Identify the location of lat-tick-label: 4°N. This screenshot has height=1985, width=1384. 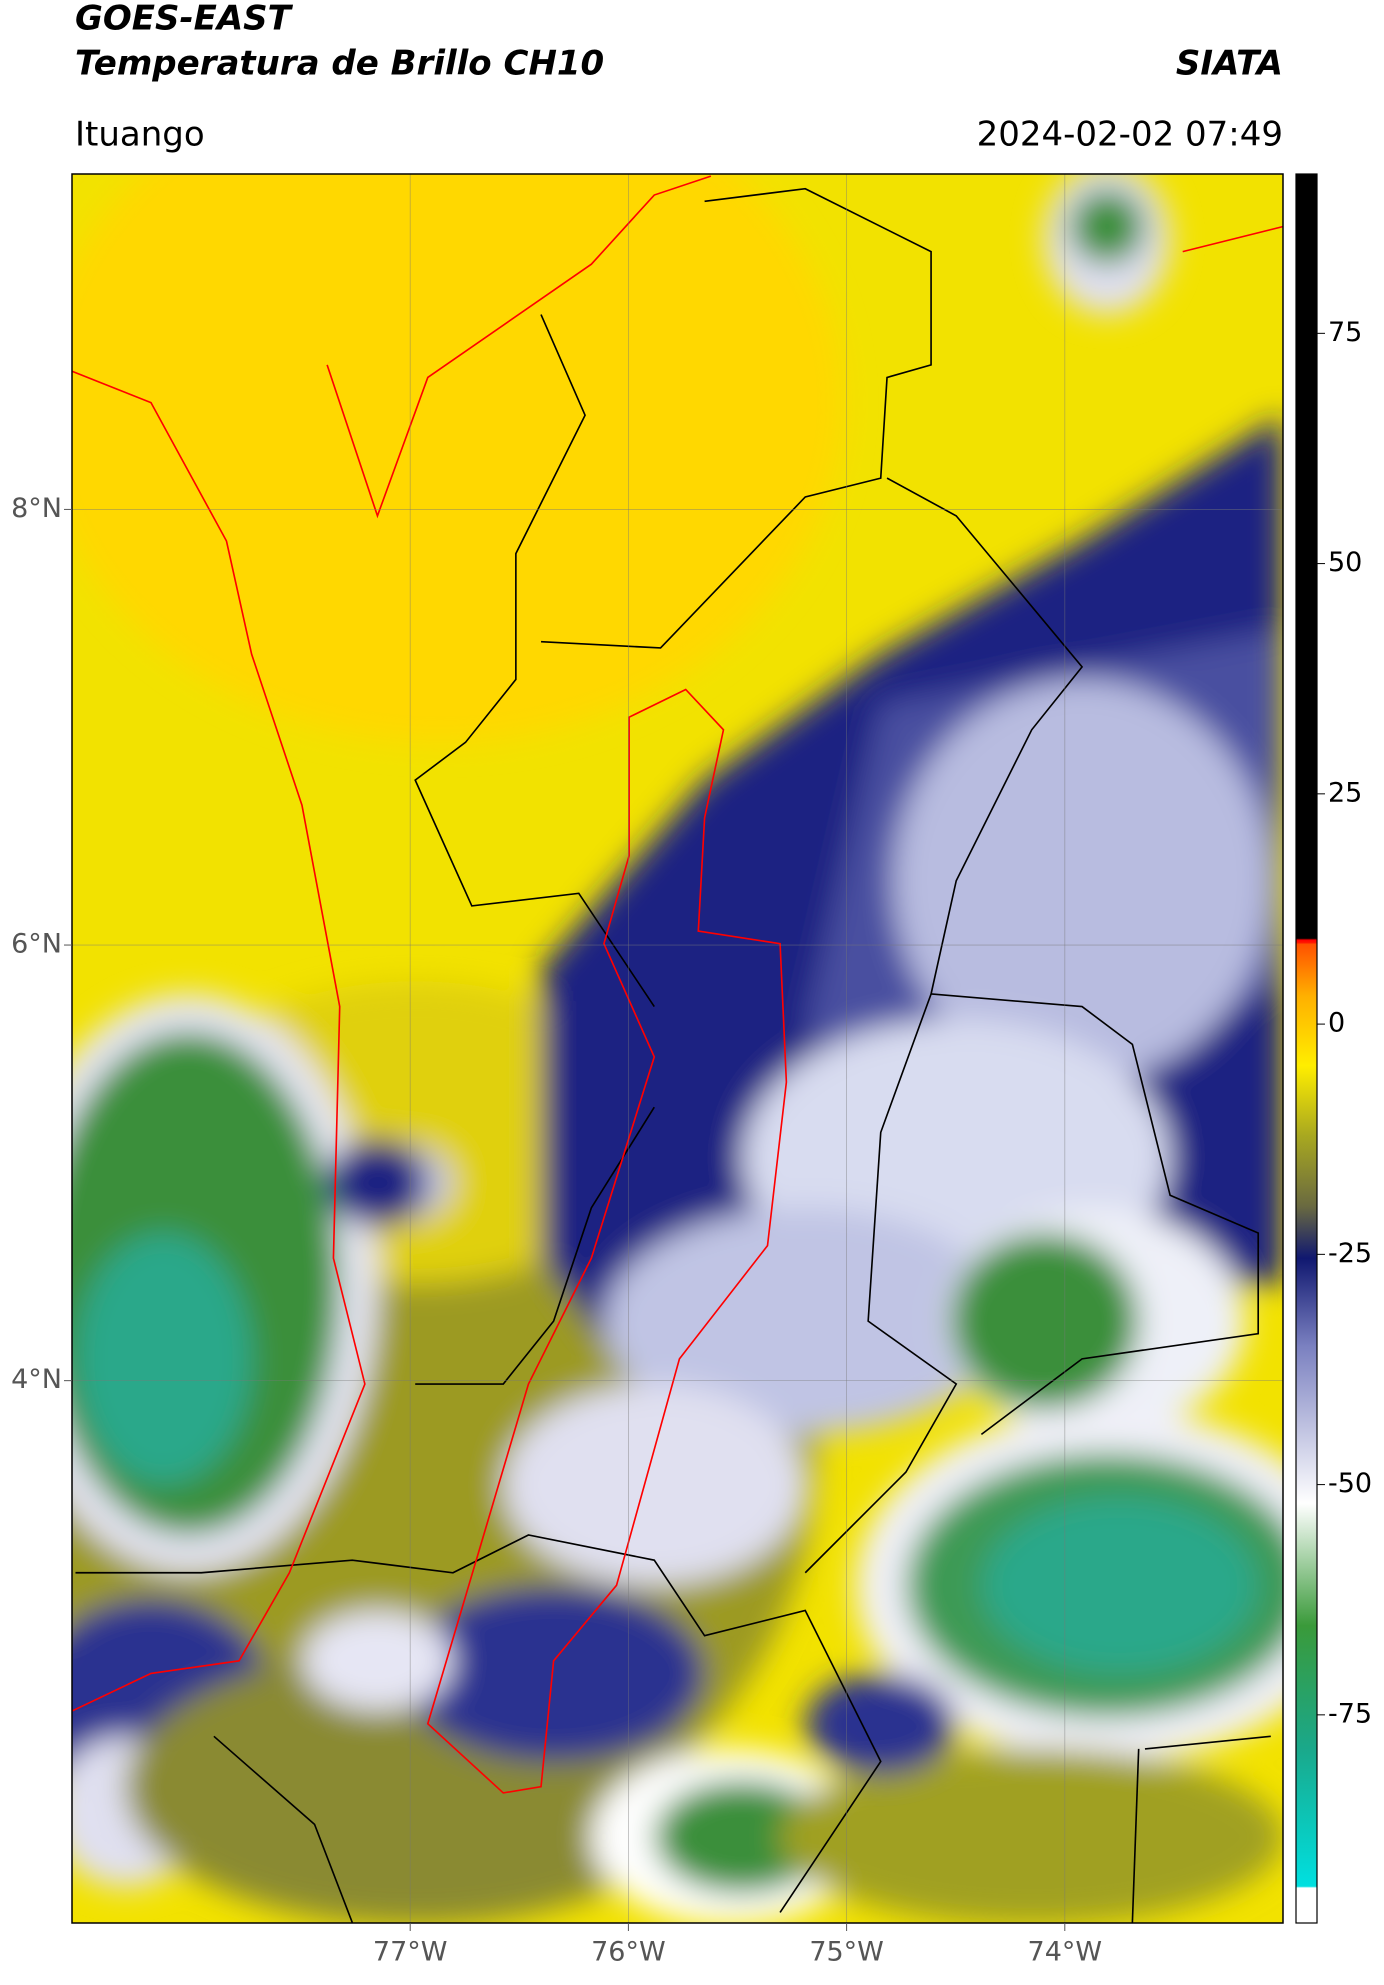
(36, 1379).